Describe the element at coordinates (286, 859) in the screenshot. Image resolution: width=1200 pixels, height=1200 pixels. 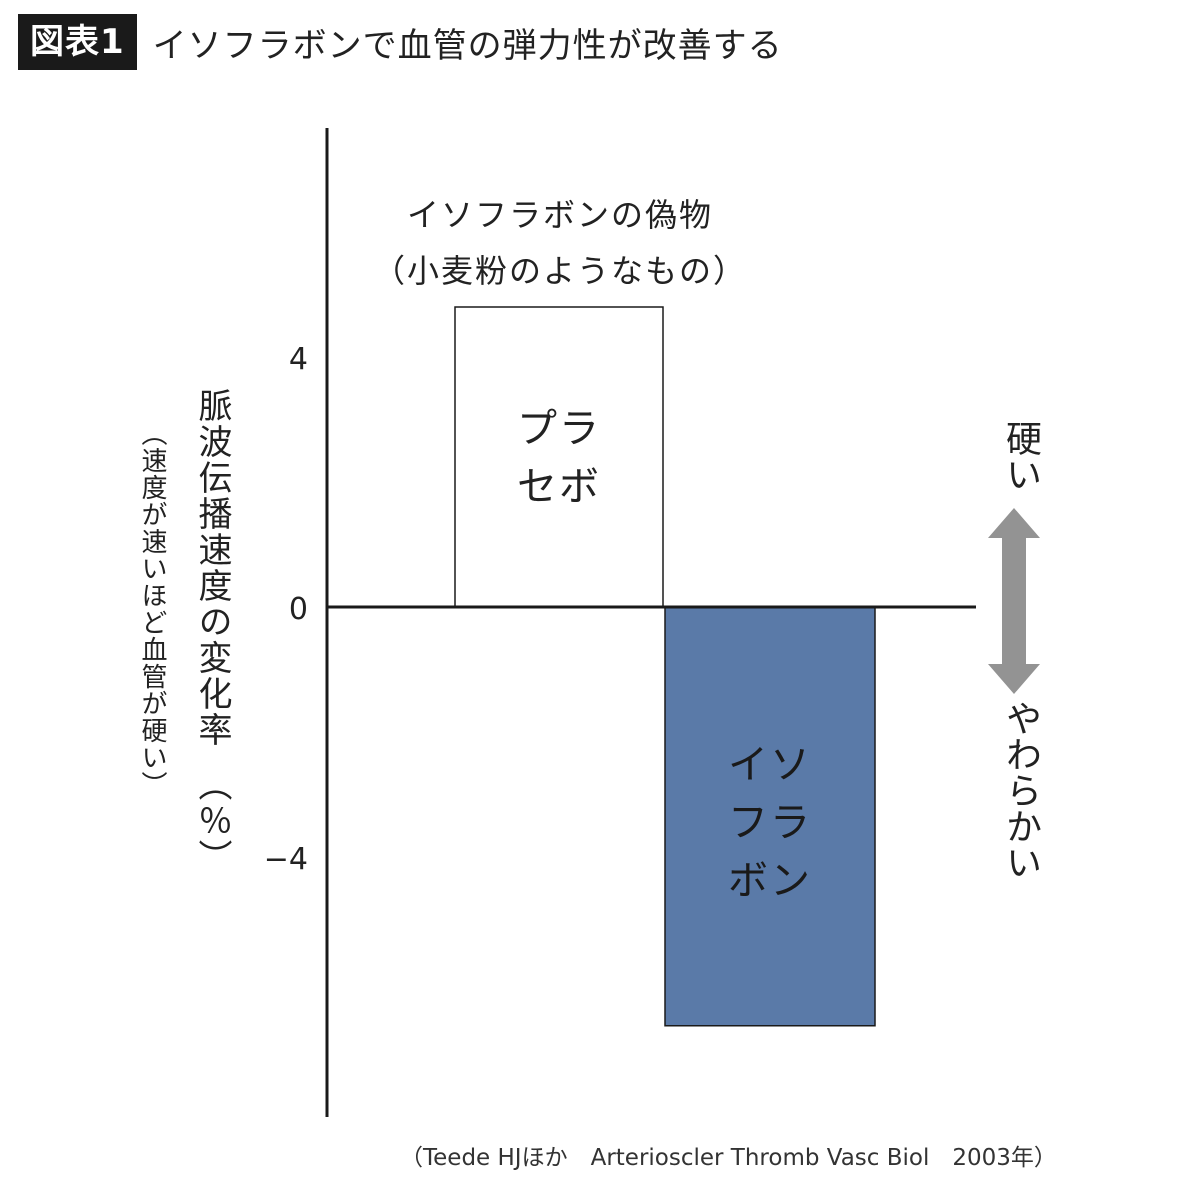
I see `y-tick-label: −4` at that location.